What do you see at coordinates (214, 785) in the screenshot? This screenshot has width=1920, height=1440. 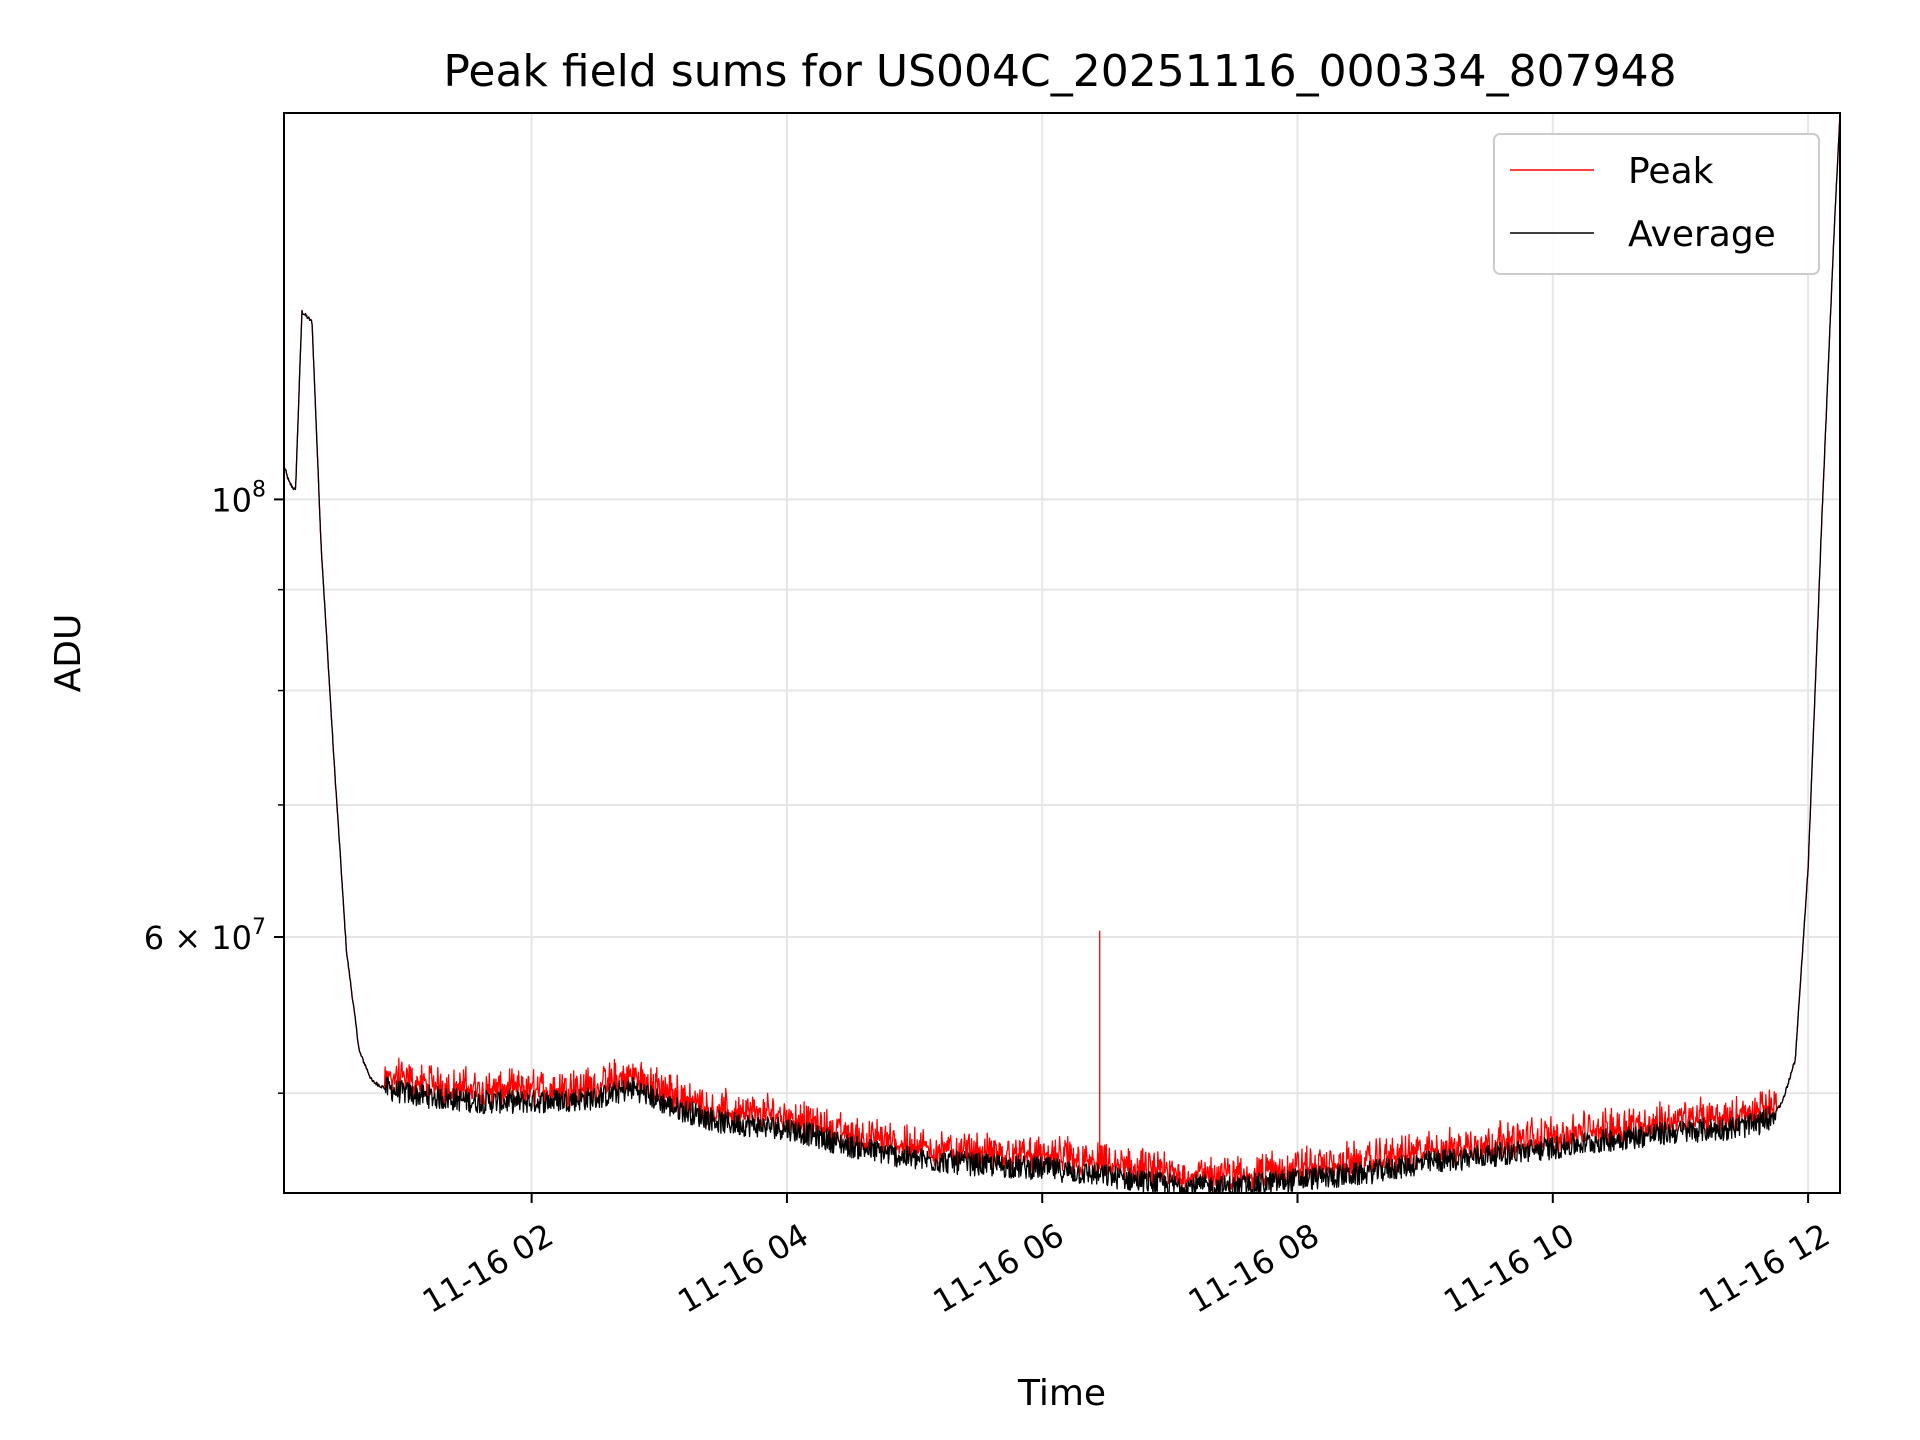 I see `y-axis-ticks: 108 6 × 107` at bounding box center [214, 785].